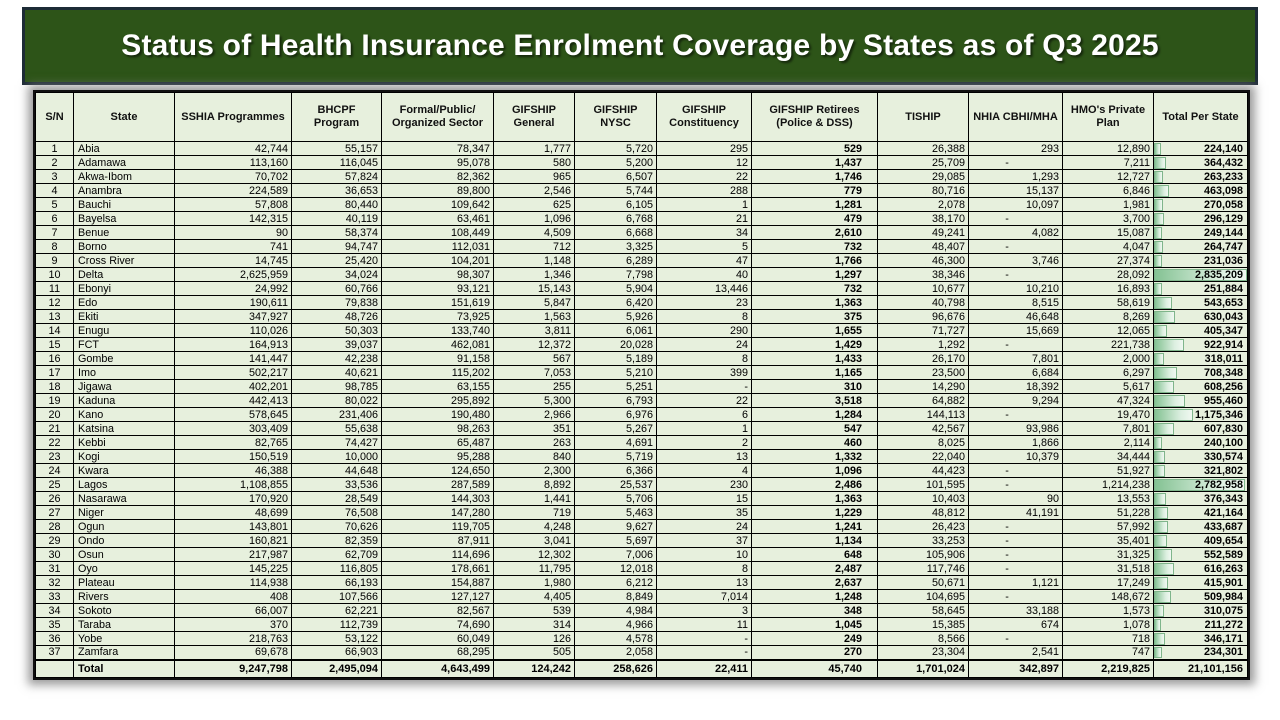  Describe the element at coordinates (233, 358) in the screenshot. I see `cell-sshia: 141,447` at that location.